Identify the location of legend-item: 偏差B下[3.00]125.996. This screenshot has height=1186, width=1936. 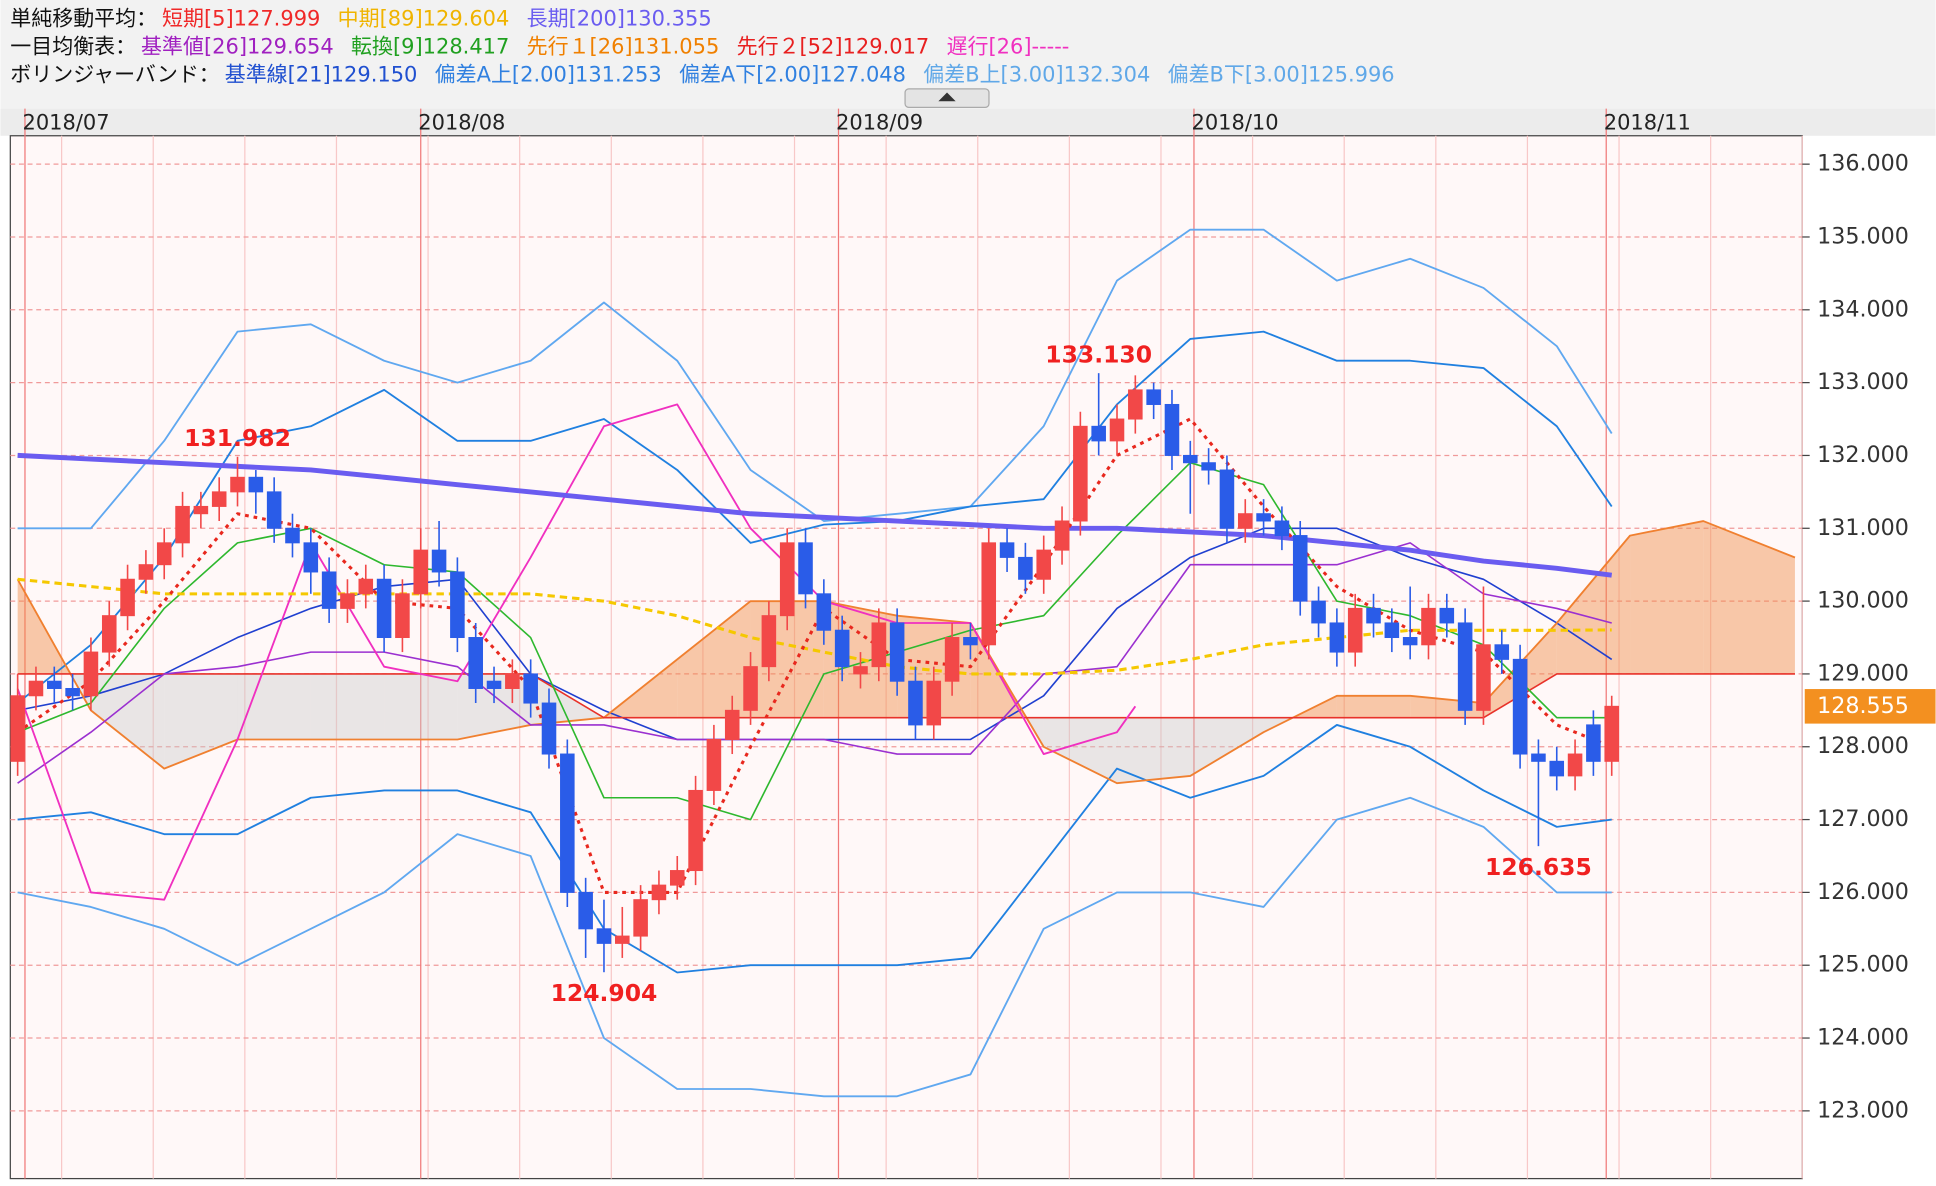
(1281, 74).